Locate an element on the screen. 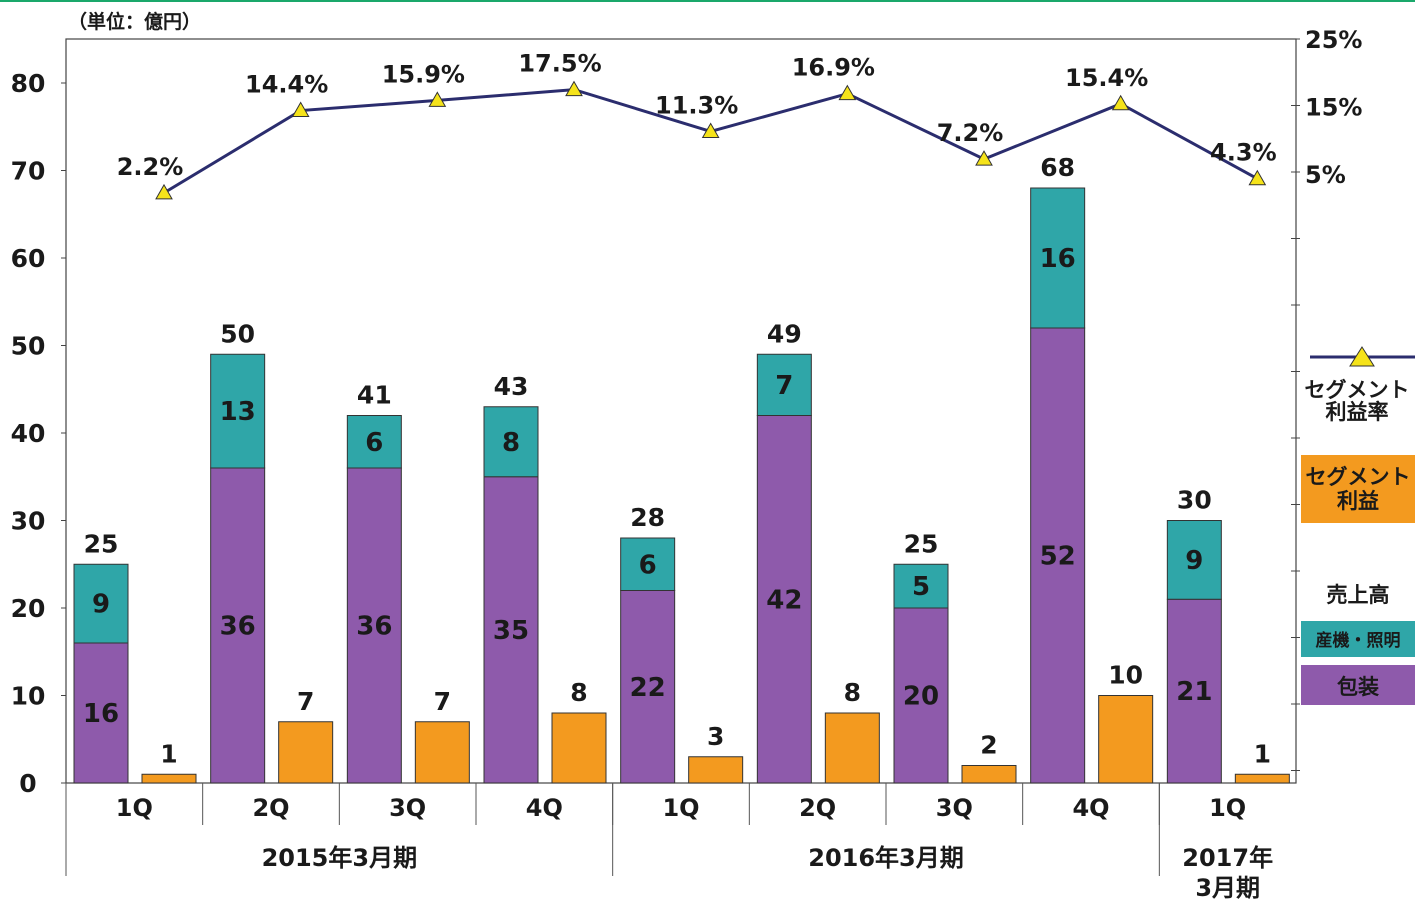 The width and height of the screenshot is (1415, 903). legend-rate-label: 利益率 is located at coordinates (1357, 412).